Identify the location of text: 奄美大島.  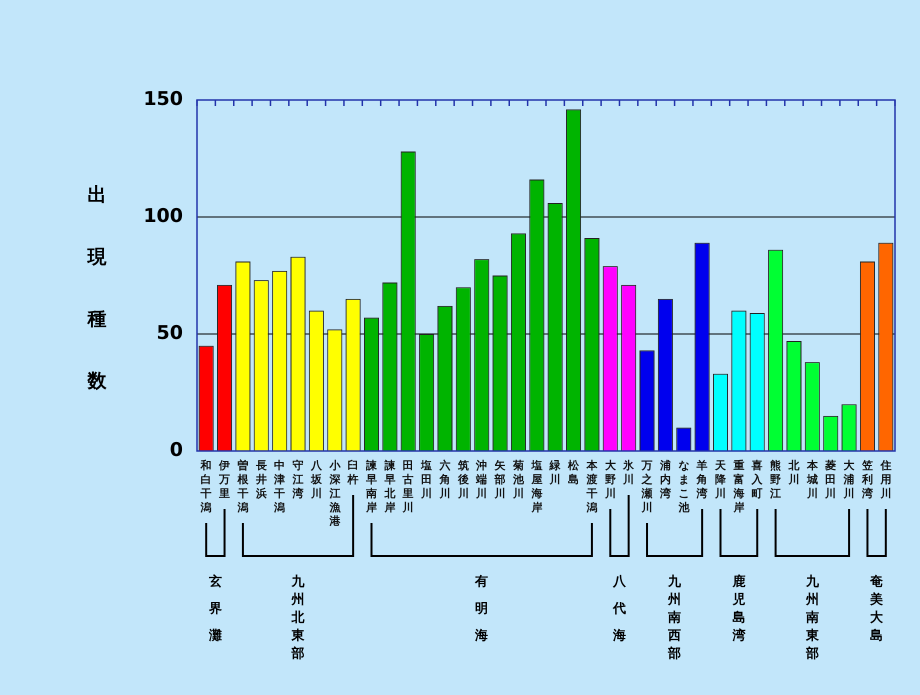
(876, 609).